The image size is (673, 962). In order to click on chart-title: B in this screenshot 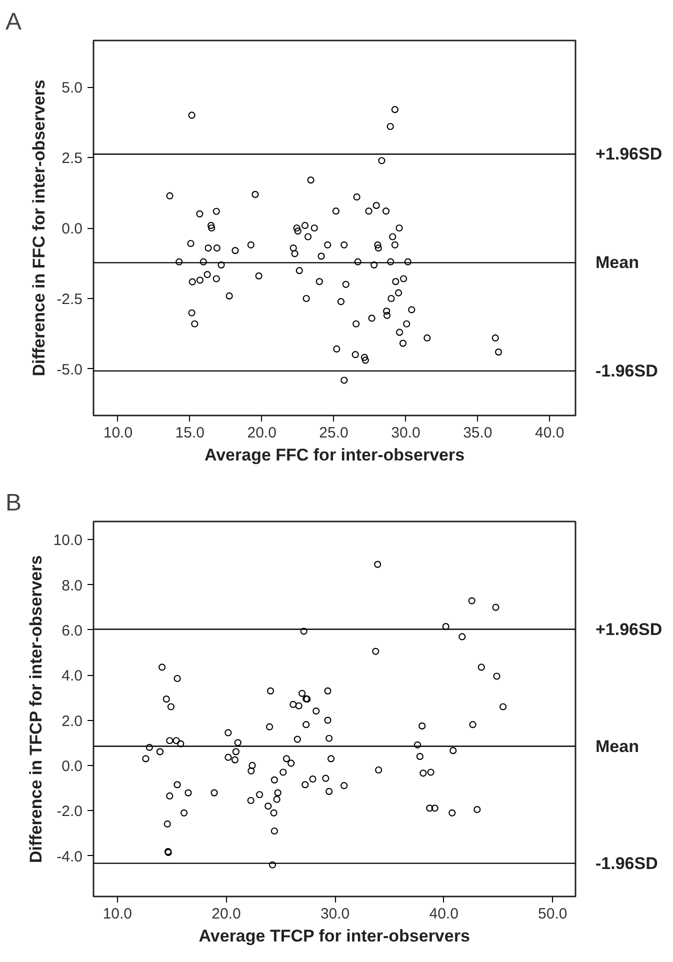, I will do `click(14, 503)`.